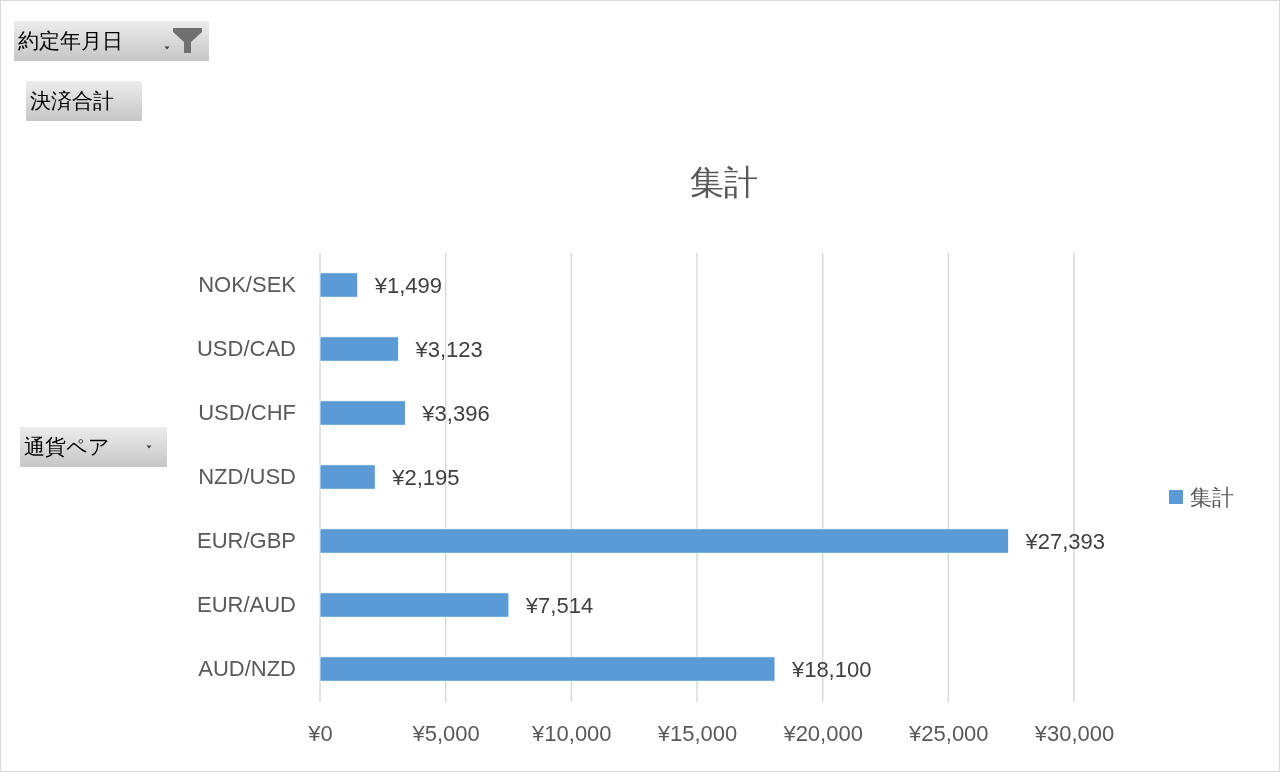 This screenshot has height=772, width=1280. Describe the element at coordinates (822, 733) in the screenshot. I see `x-tick-label: ¥20,000` at that location.